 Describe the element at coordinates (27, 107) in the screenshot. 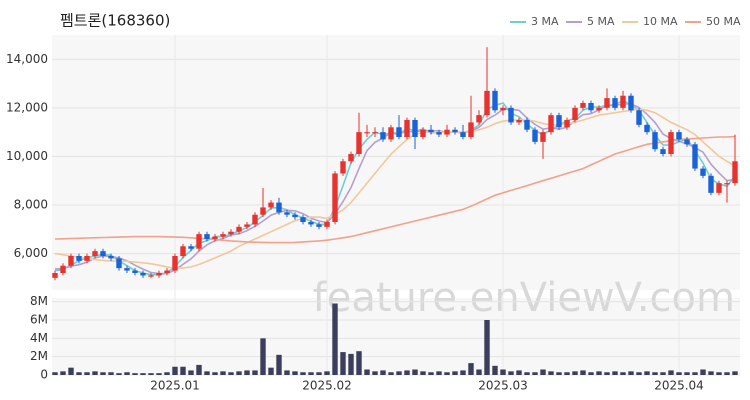

I see `y-tick-label: 12,000` at that location.